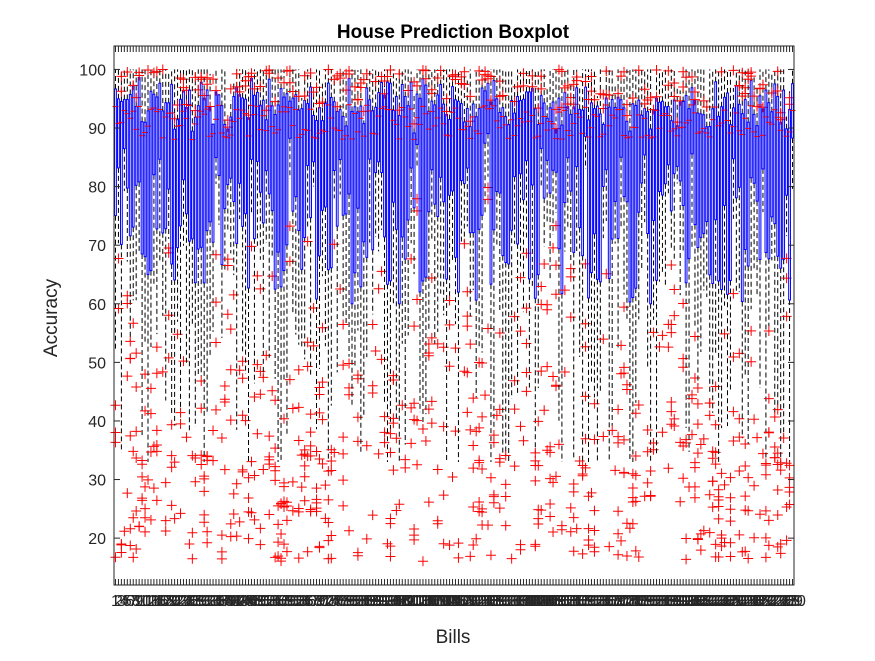 This screenshot has width=875, height=661. What do you see at coordinates (399, 601) in the screenshot?
I see `x-tick-label: 97` at bounding box center [399, 601].